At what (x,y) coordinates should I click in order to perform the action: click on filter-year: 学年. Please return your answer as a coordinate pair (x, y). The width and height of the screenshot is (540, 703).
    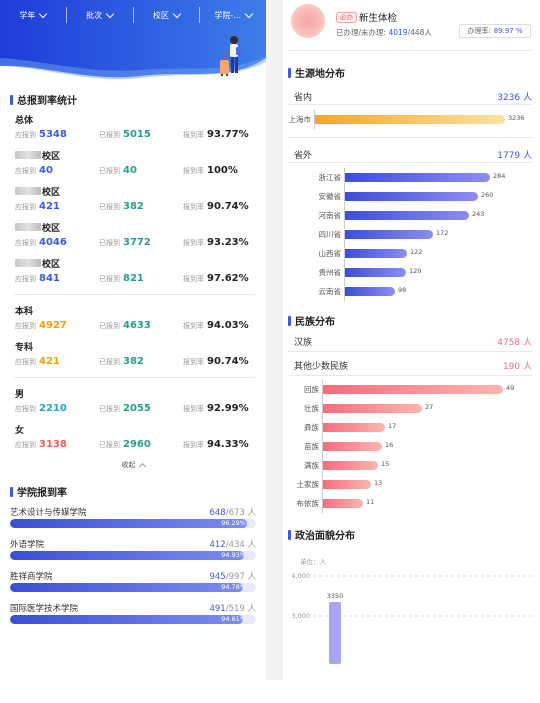
    Looking at the image, I should click on (33, 15).